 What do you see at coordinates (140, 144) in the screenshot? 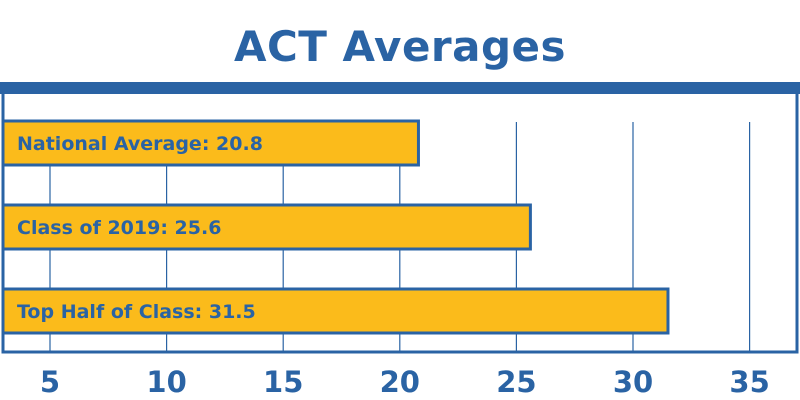
I see `bar-label: National Average: 20.8` at bounding box center [140, 144].